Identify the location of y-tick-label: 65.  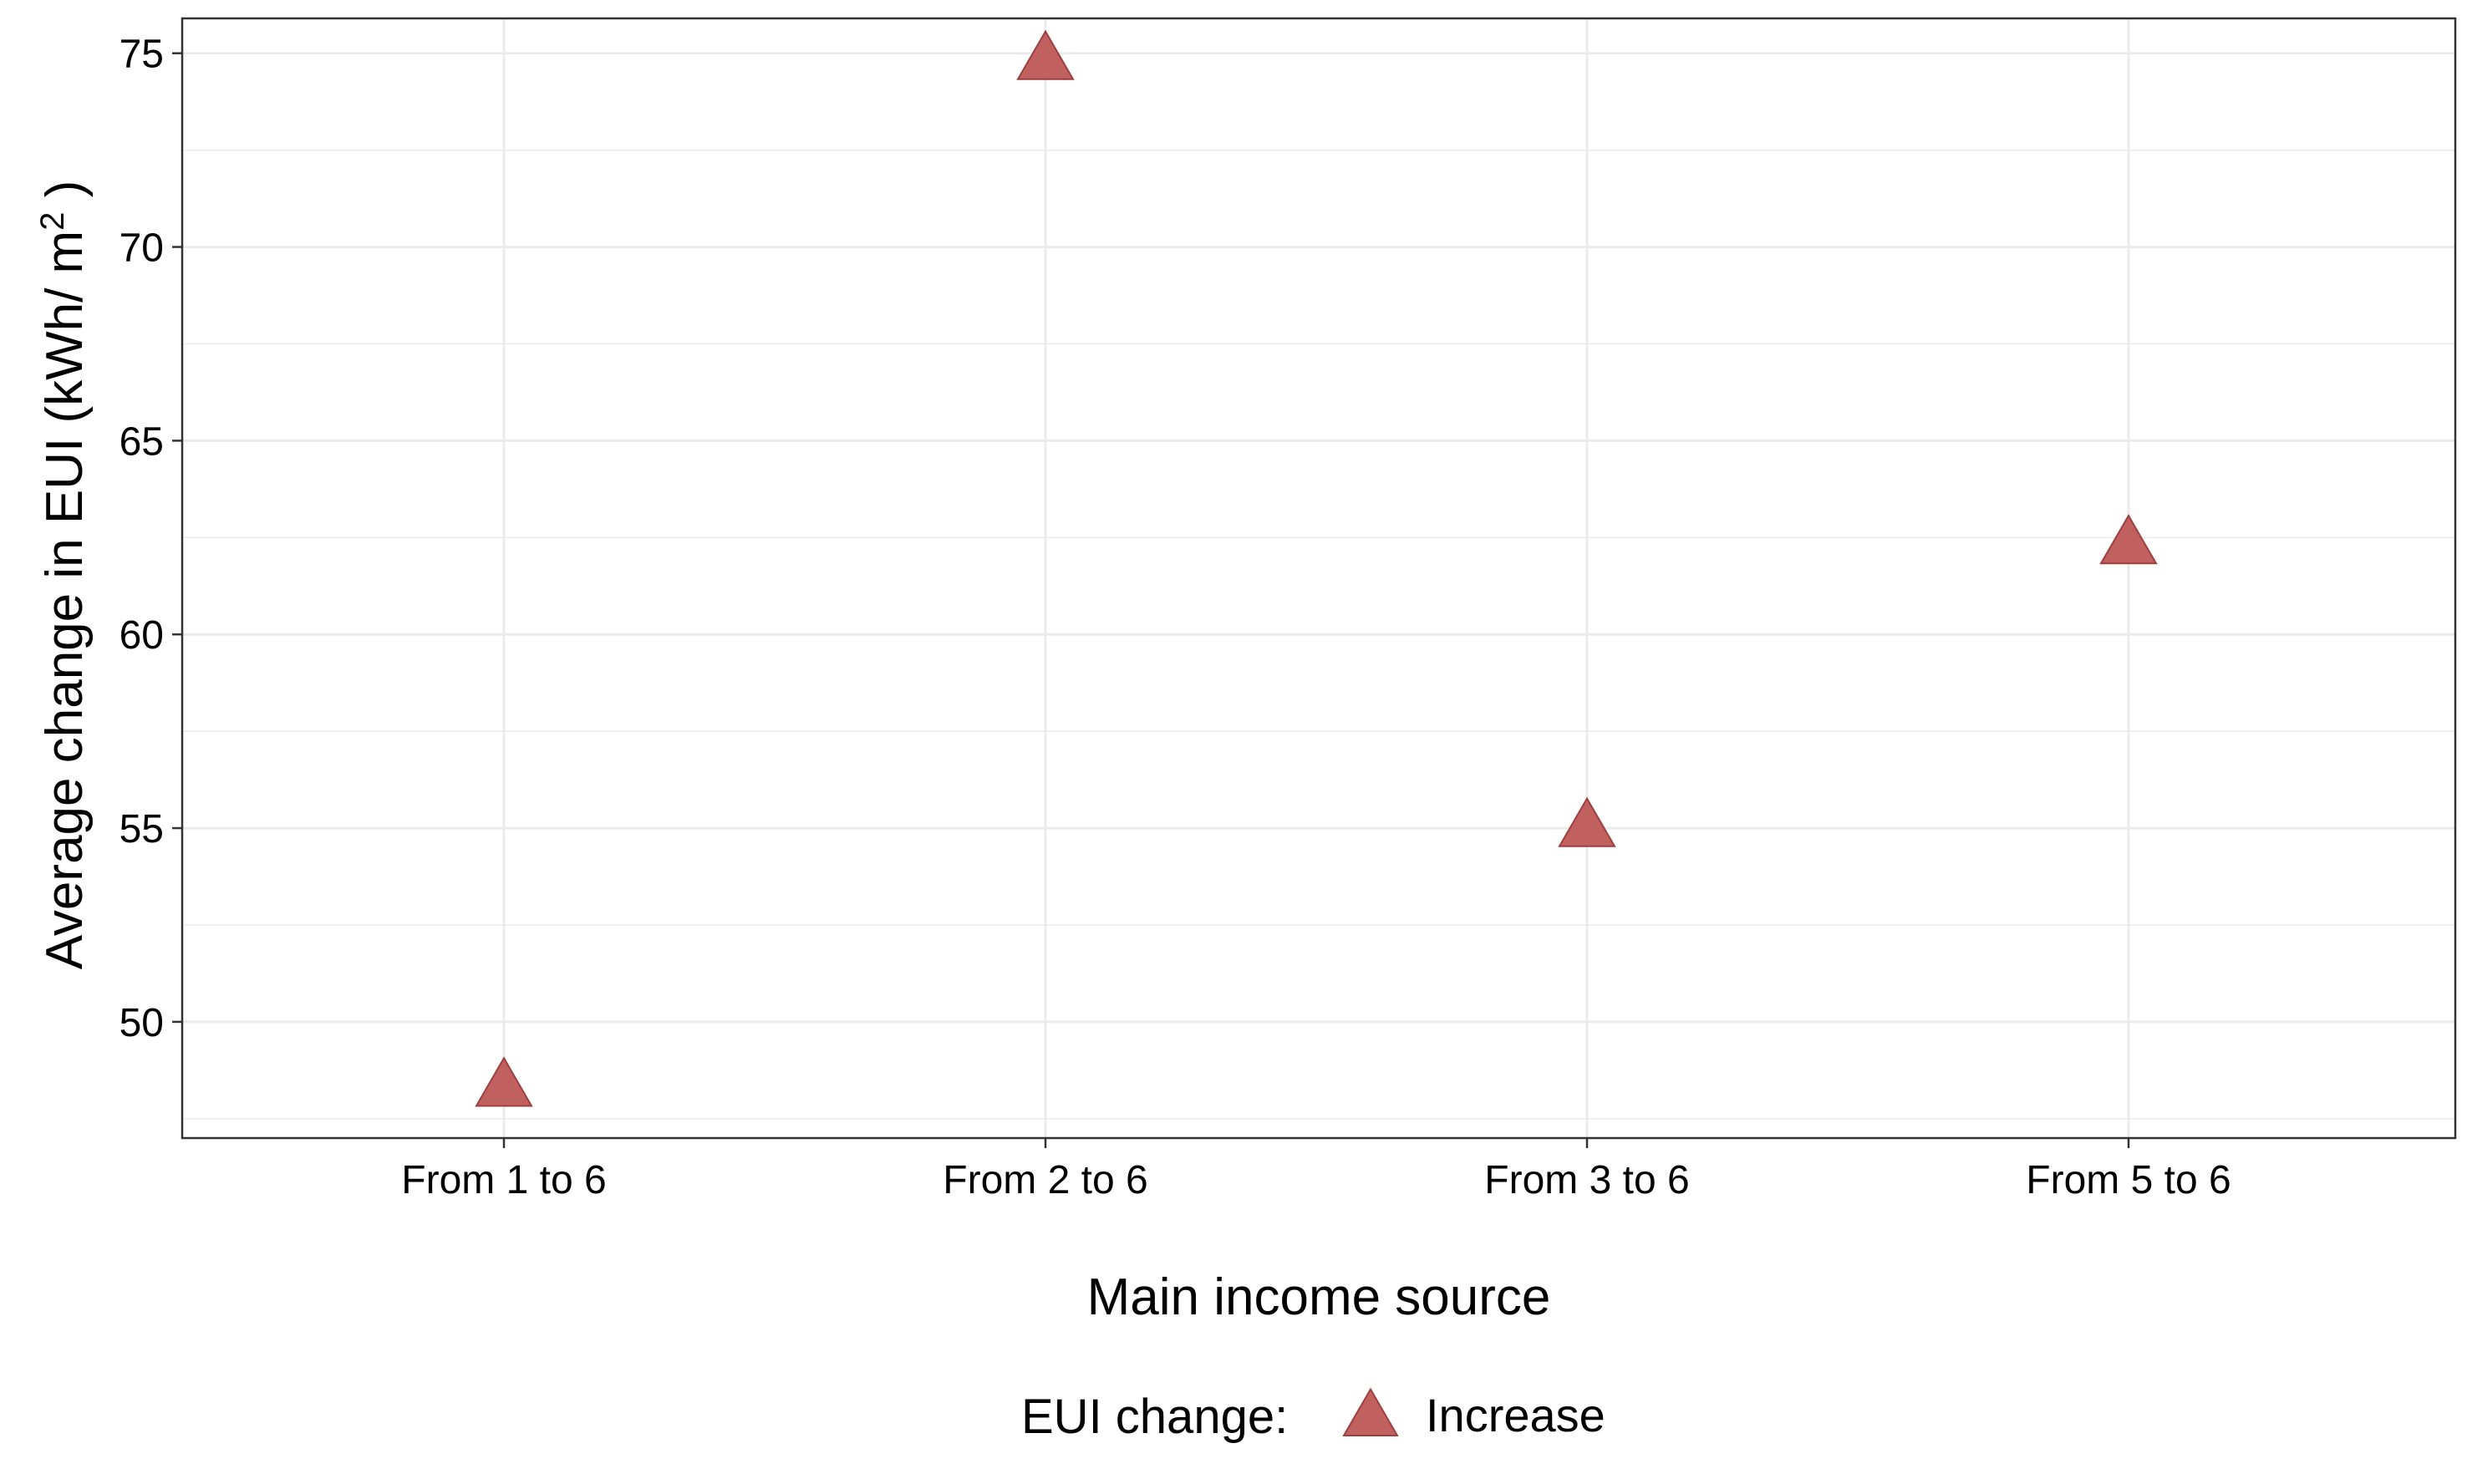
(142, 441).